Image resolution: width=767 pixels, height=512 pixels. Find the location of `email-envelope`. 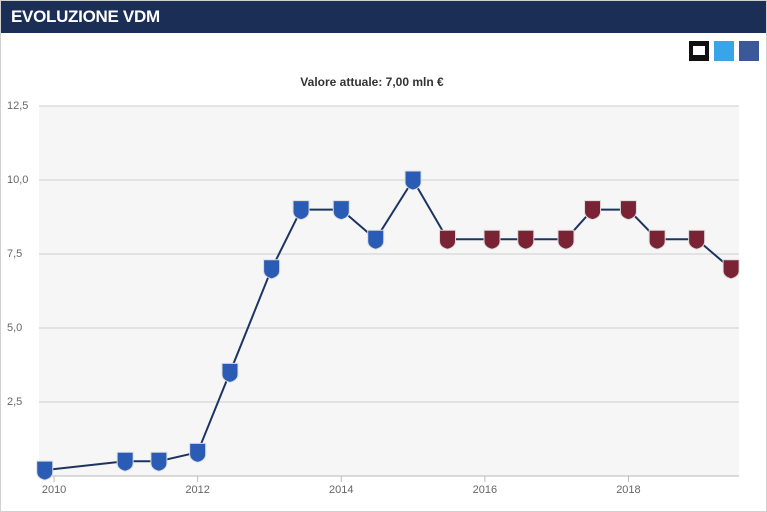

email-envelope is located at coordinates (699, 50).